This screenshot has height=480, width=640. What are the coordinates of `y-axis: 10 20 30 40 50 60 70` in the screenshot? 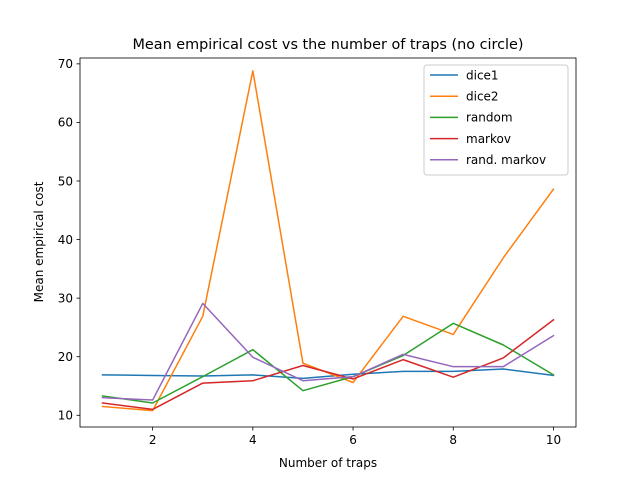 It's located at (69, 240).